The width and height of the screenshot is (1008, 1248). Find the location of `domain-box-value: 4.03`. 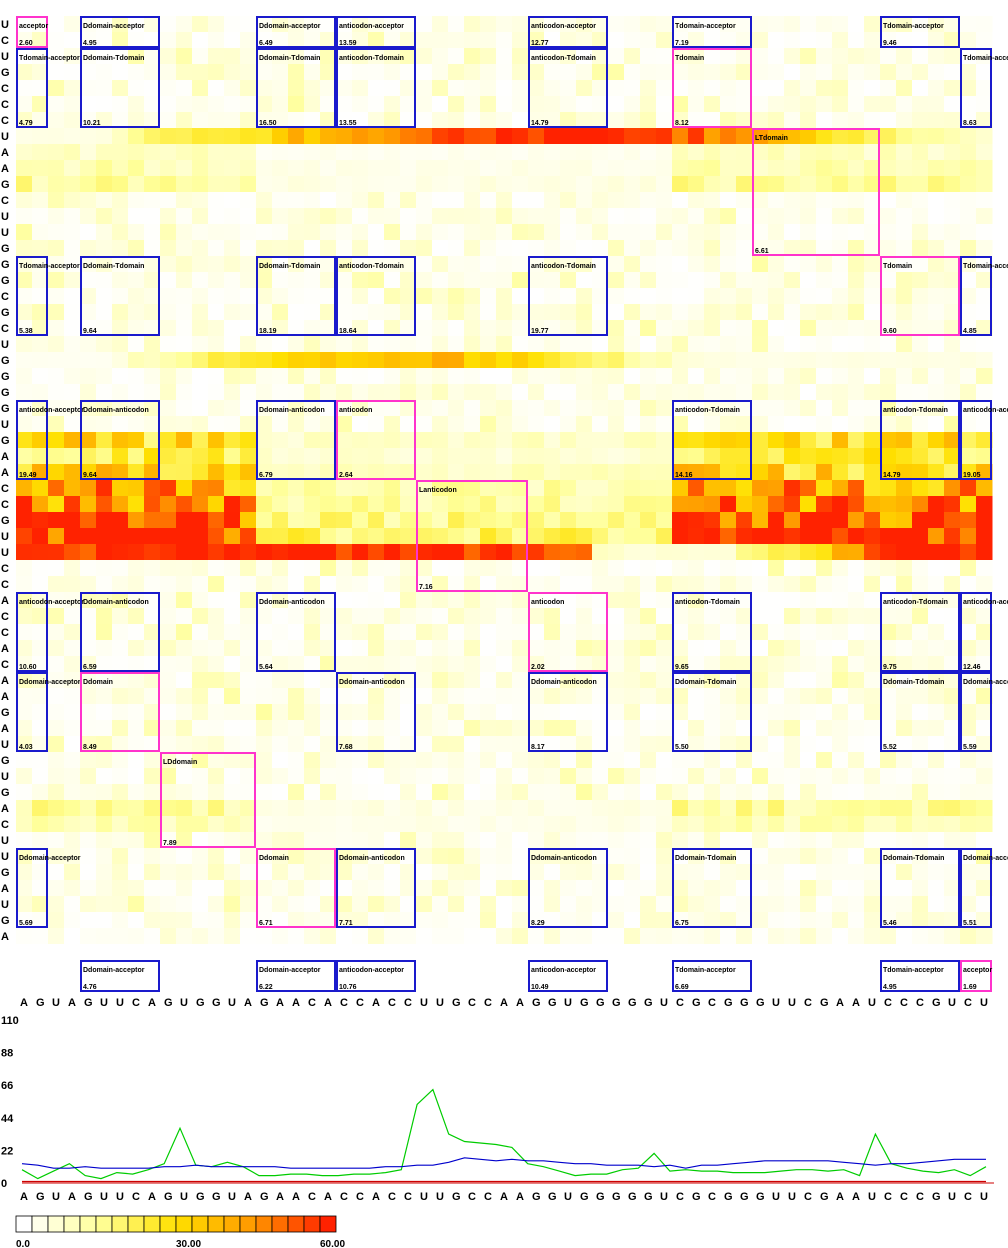

domain-box-value: 4.03 is located at coordinates (26, 747).